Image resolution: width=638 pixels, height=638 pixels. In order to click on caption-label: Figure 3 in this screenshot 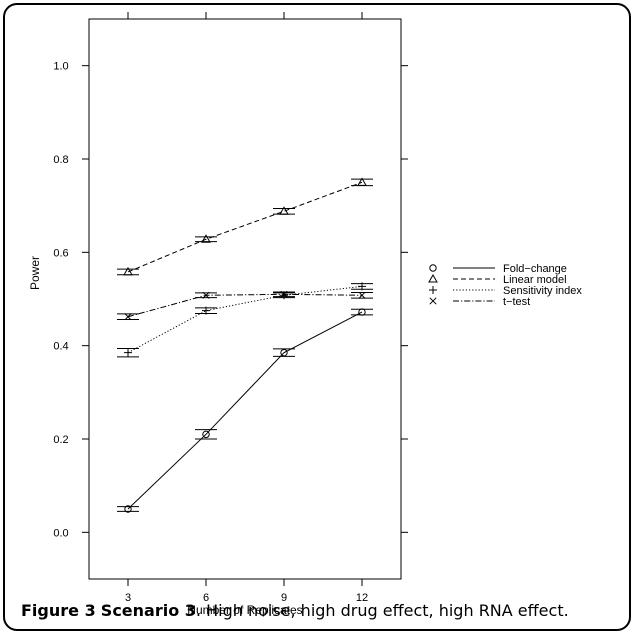, I will do `click(58, 610)`.